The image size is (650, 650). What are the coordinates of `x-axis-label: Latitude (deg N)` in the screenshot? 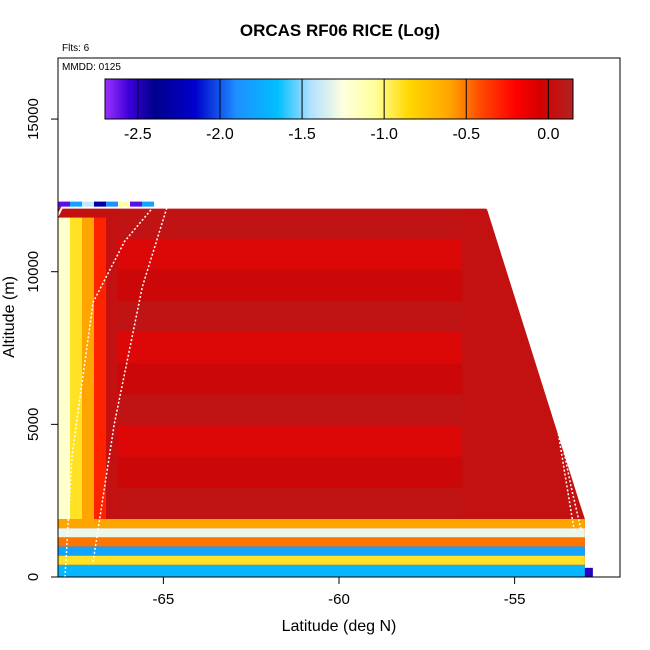 It's located at (339, 626).